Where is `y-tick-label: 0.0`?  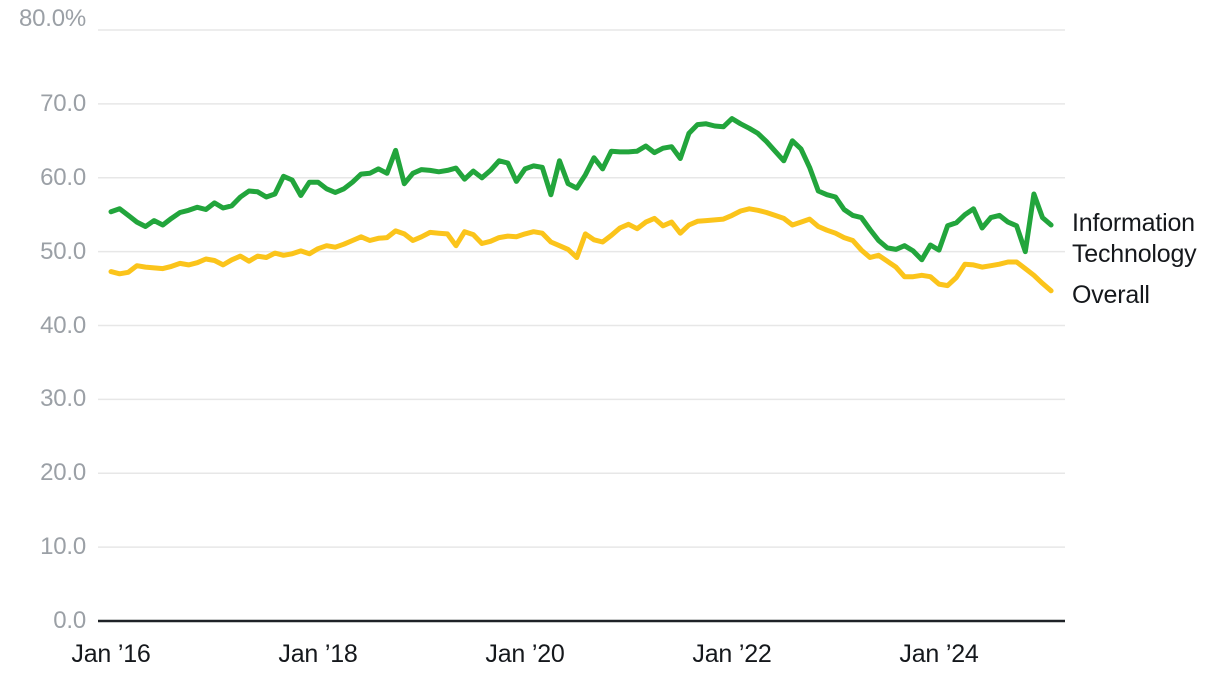 y-tick-label: 0.0 is located at coordinates (69, 620).